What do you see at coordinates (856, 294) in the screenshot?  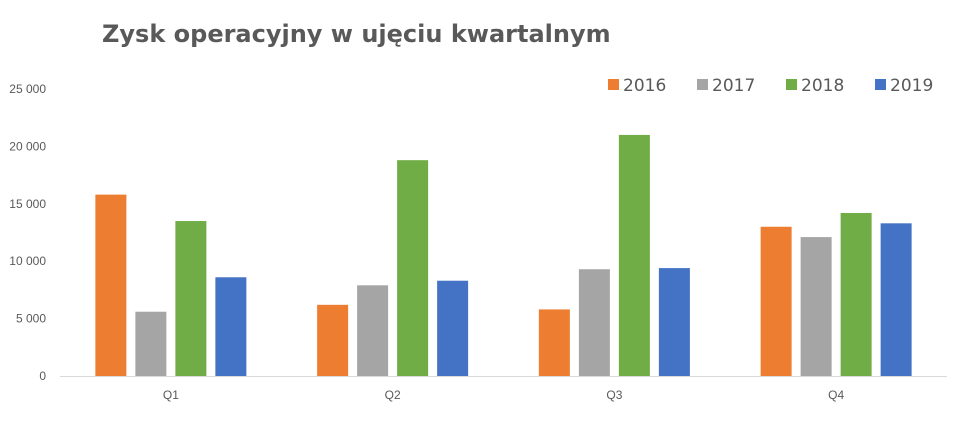 I see `bar-q4-2018` at bounding box center [856, 294].